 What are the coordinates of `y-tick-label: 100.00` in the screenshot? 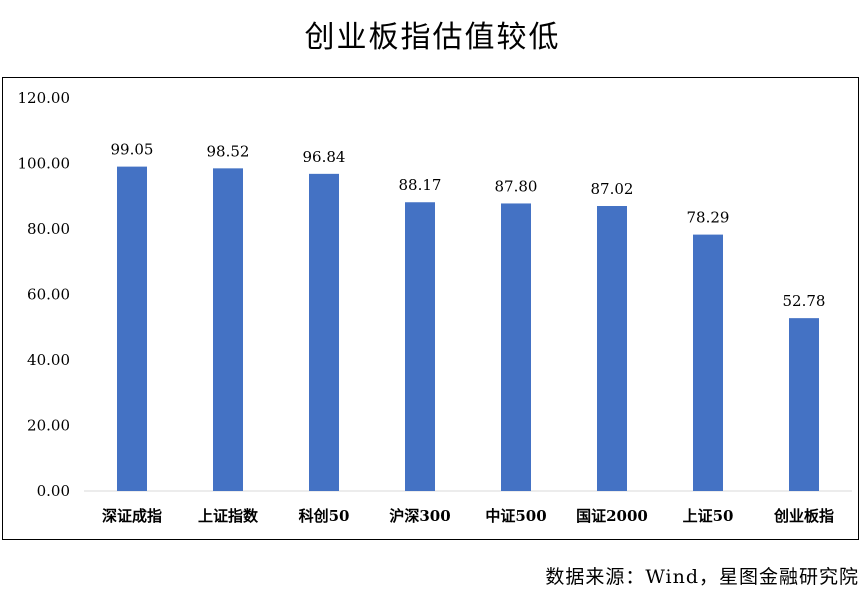 It's located at (44, 164).